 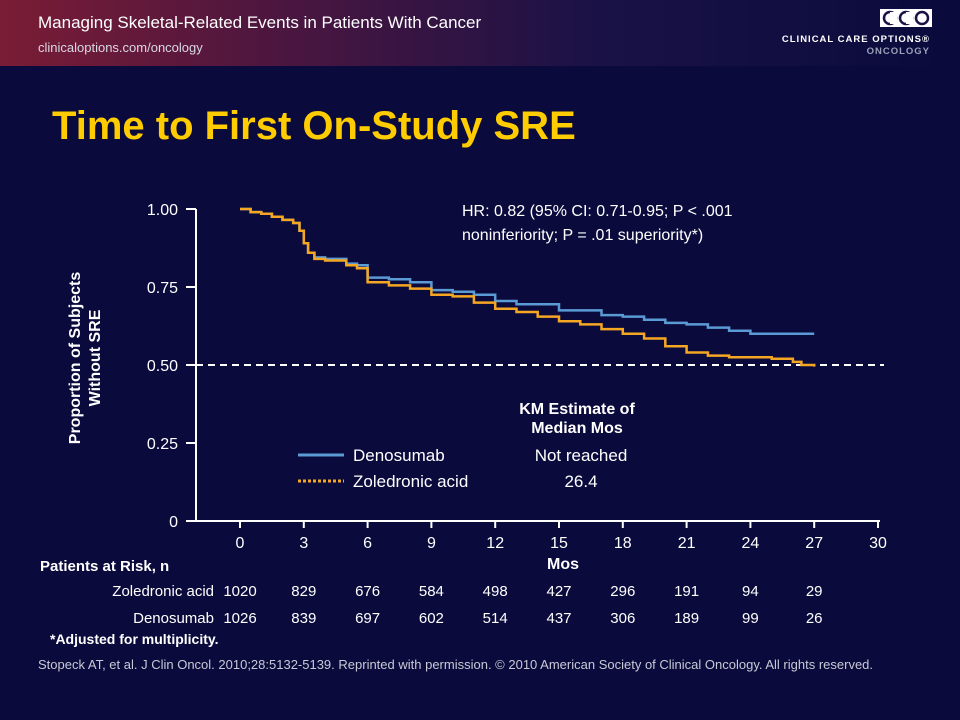 I want to click on risk-table-cell: 514, so click(x=495, y=618).